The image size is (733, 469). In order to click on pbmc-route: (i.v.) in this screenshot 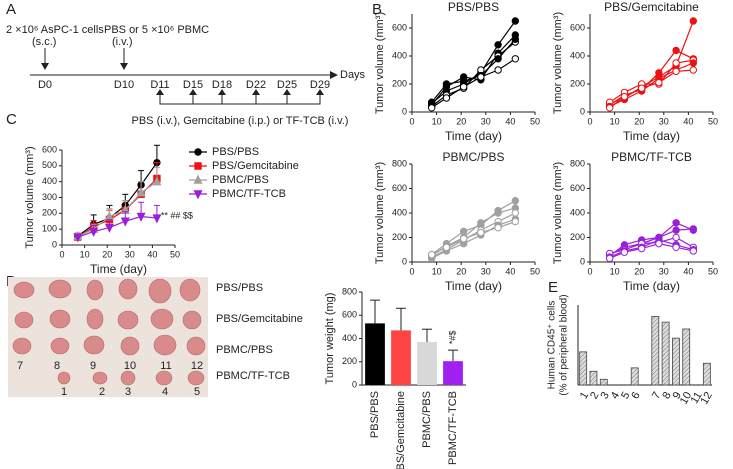, I will do `click(122, 42)`.